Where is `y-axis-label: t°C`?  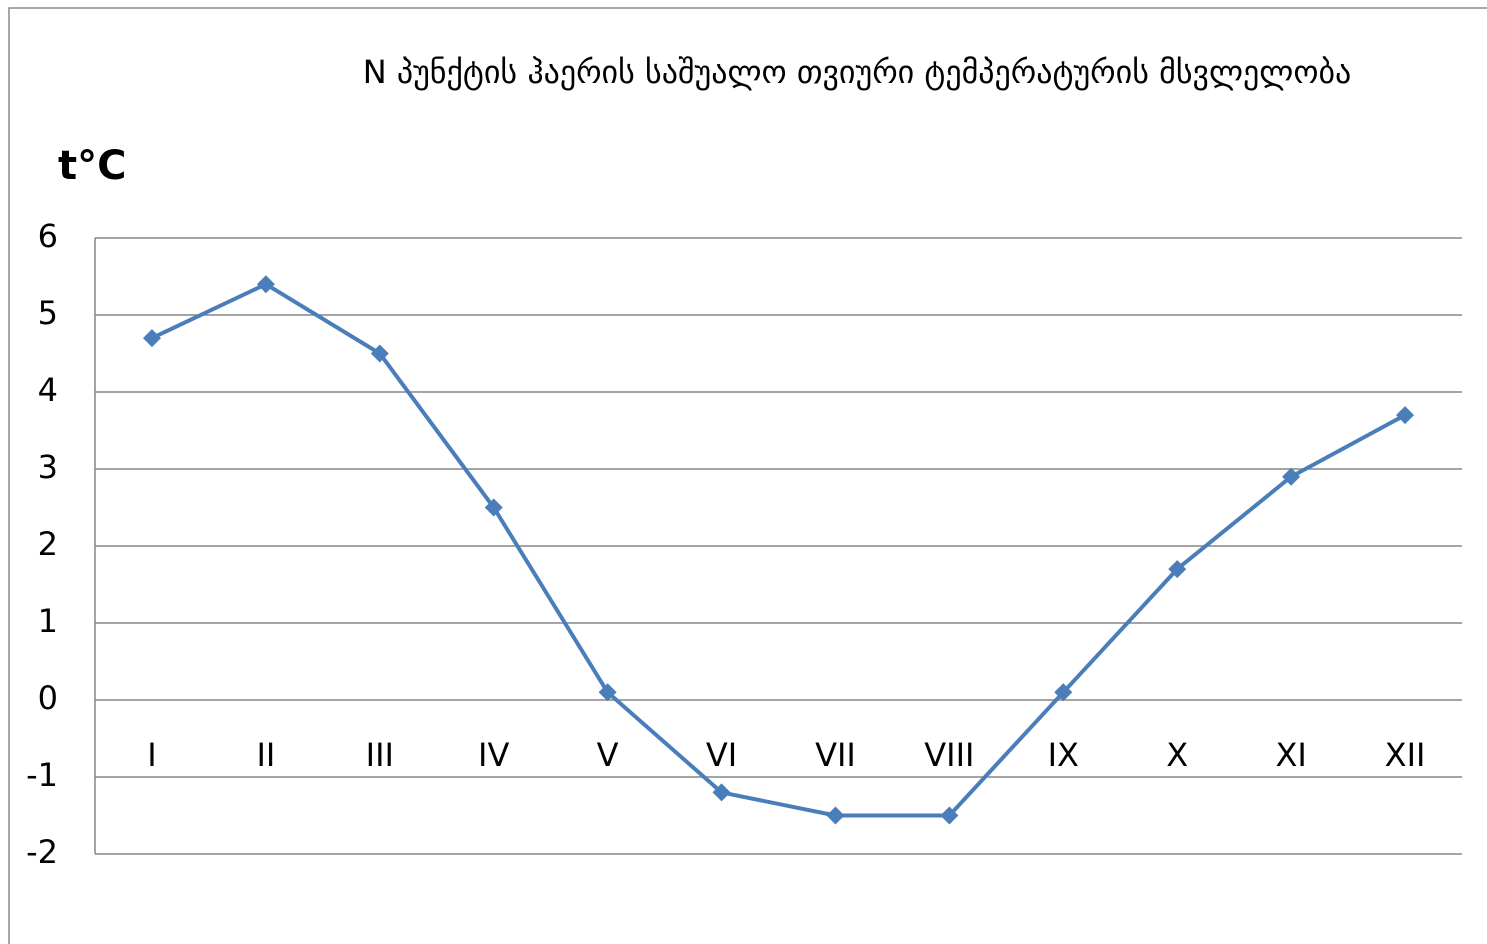
y-axis-label: t°C is located at coordinates (92, 166).